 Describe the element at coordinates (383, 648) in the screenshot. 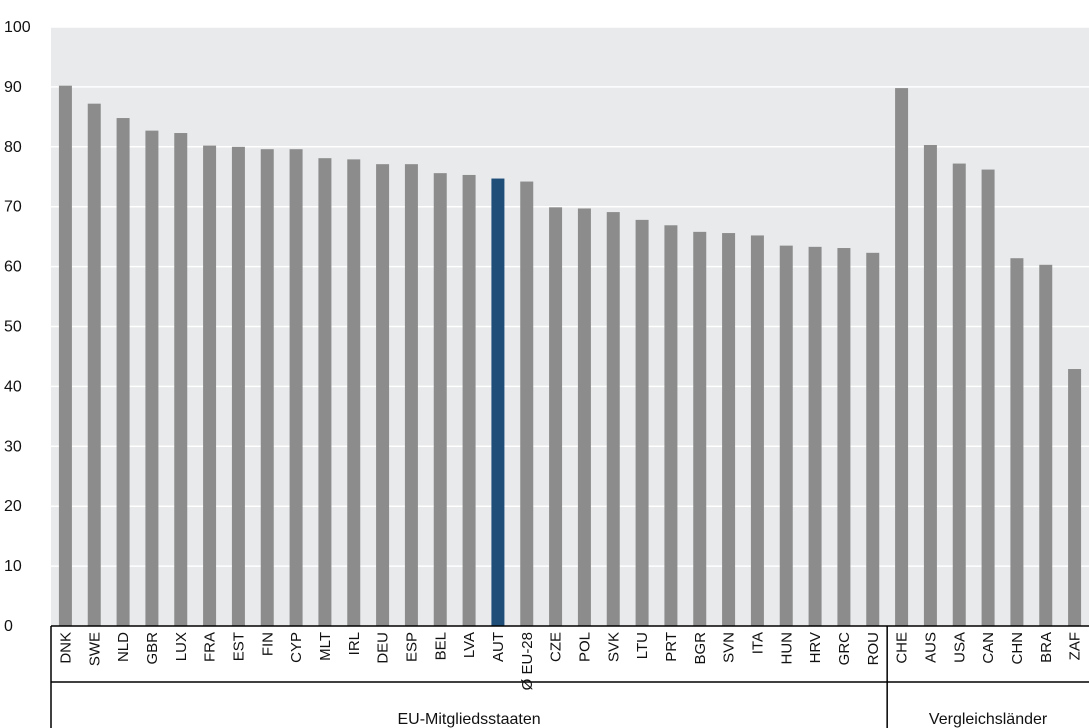

I see `category-label: DEU` at that location.